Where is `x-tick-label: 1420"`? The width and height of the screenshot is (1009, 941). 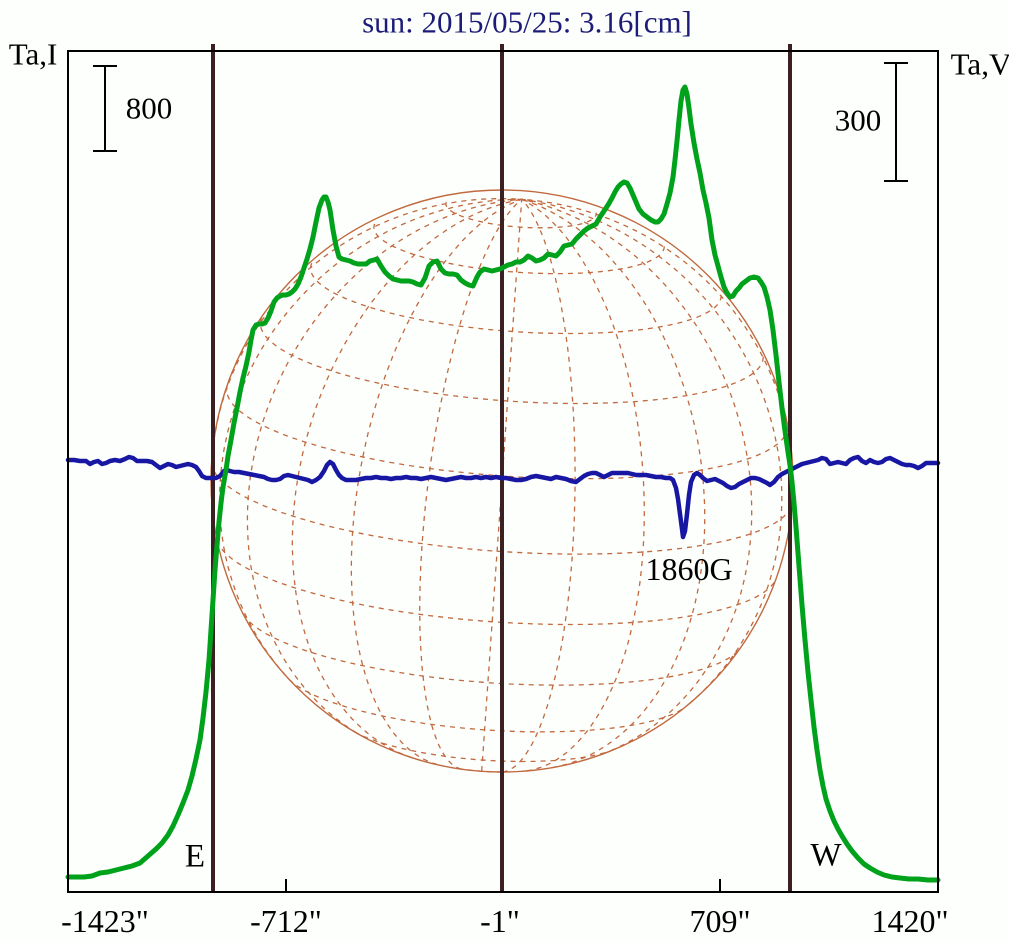
x-tick-label: 1420" is located at coordinates (910, 921).